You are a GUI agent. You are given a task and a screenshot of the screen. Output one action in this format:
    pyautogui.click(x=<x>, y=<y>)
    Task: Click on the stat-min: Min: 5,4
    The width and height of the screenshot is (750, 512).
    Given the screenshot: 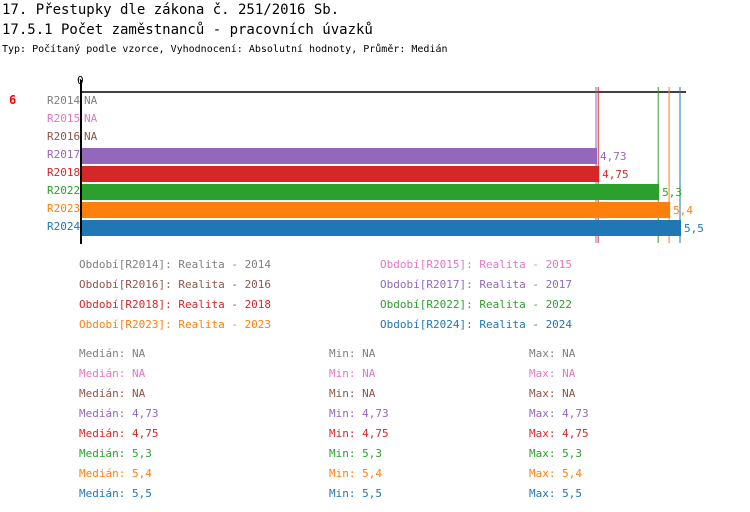 What is the action you would take?
    pyautogui.click(x=355, y=473)
    